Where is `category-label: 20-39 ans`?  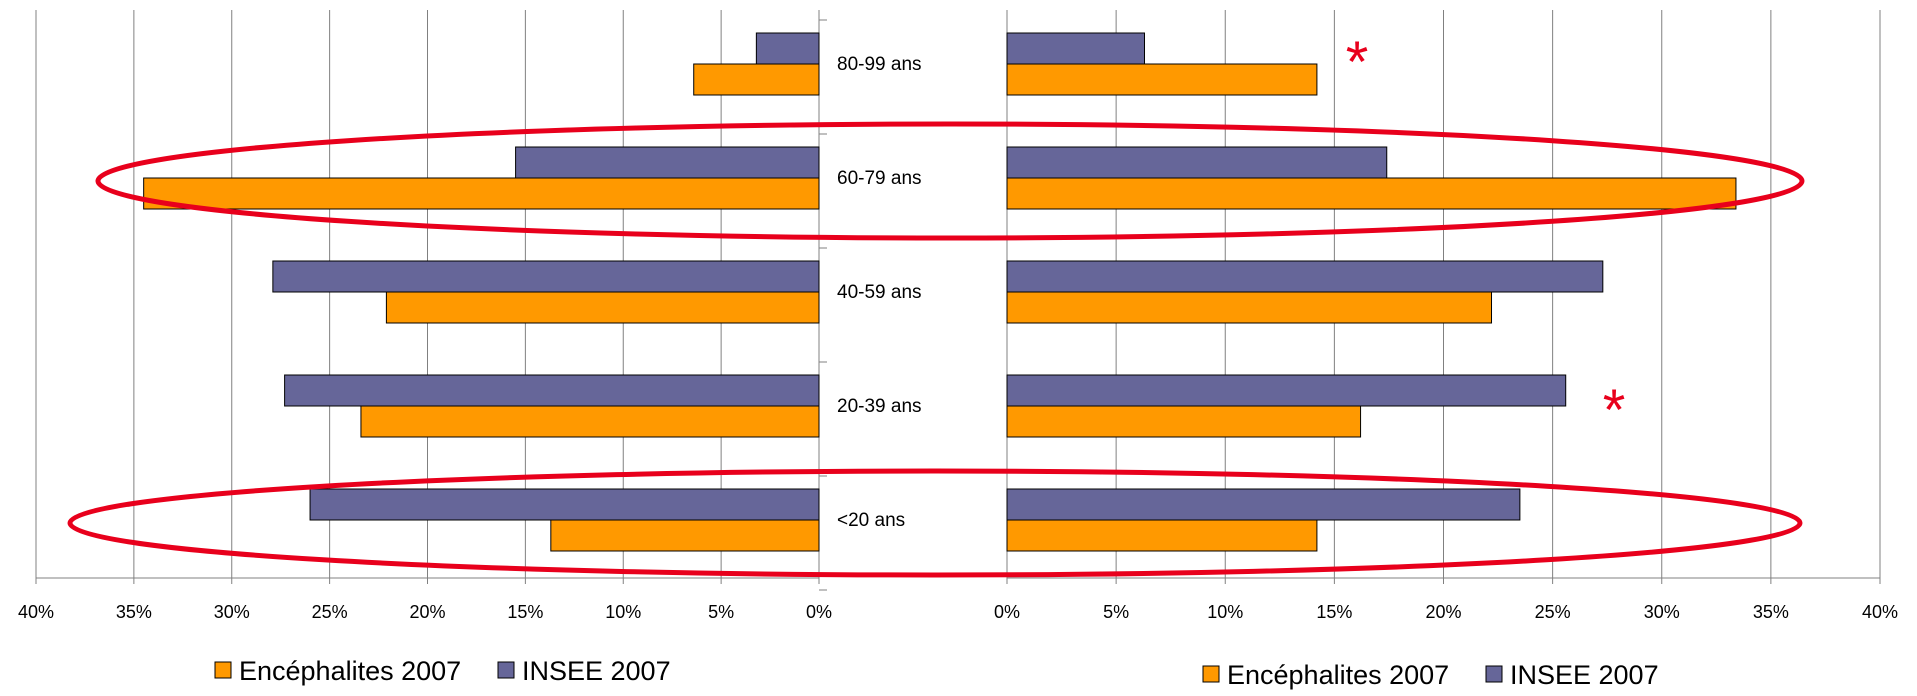 category-label: 20-39 ans is located at coordinates (879, 406).